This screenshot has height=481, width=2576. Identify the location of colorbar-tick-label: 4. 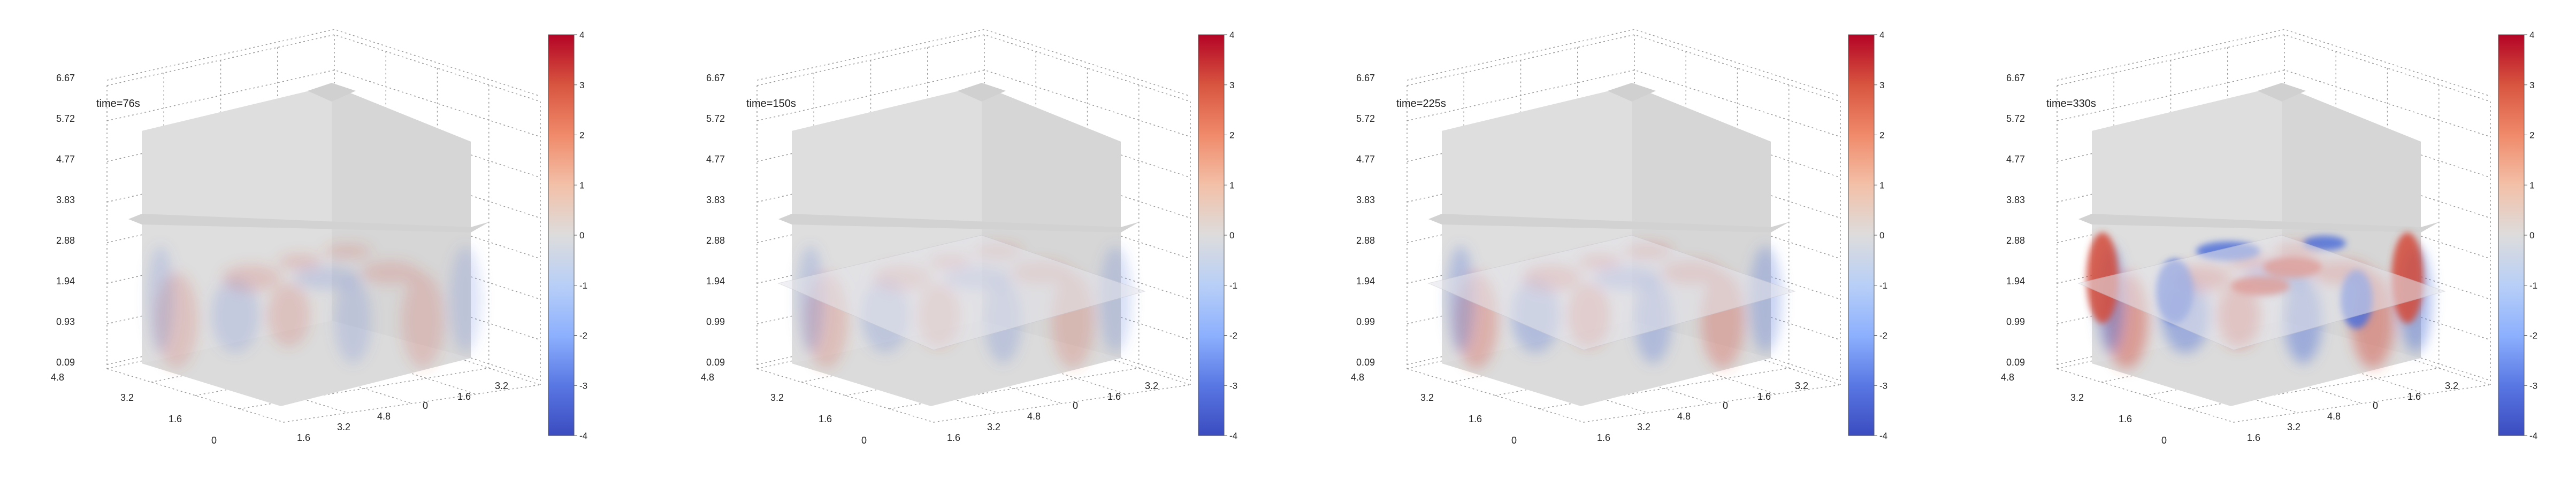
(581, 35).